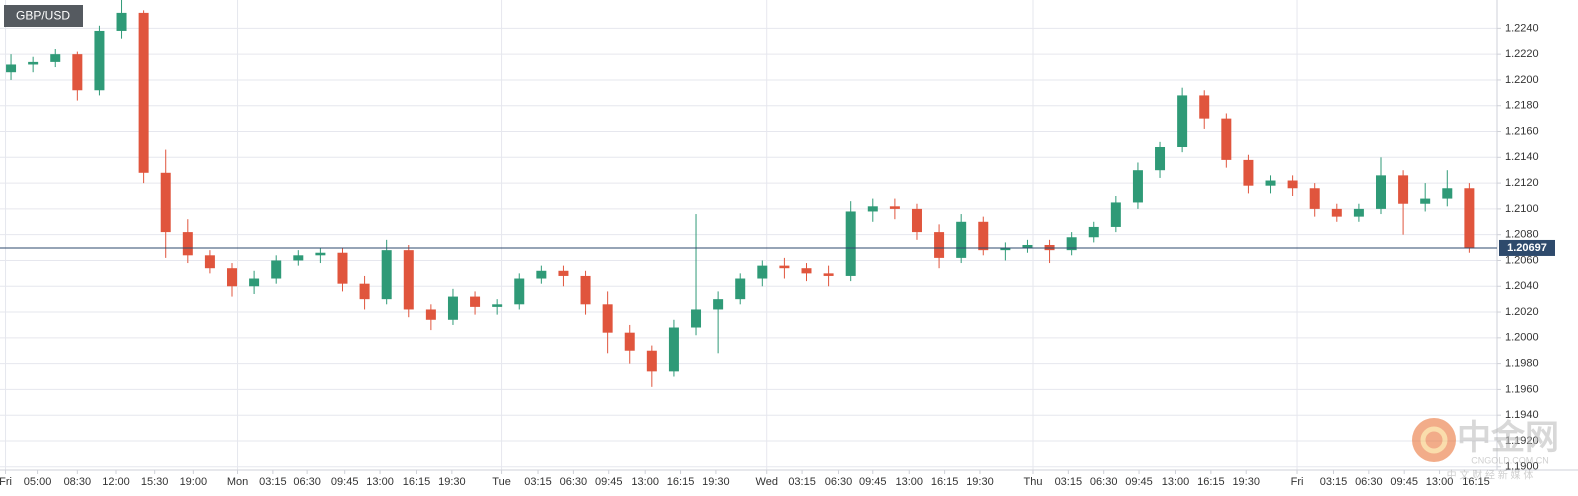 The width and height of the screenshot is (1578, 496). What do you see at coordinates (1033, 482) in the screenshot?
I see `x-tick-label: Thu` at bounding box center [1033, 482].